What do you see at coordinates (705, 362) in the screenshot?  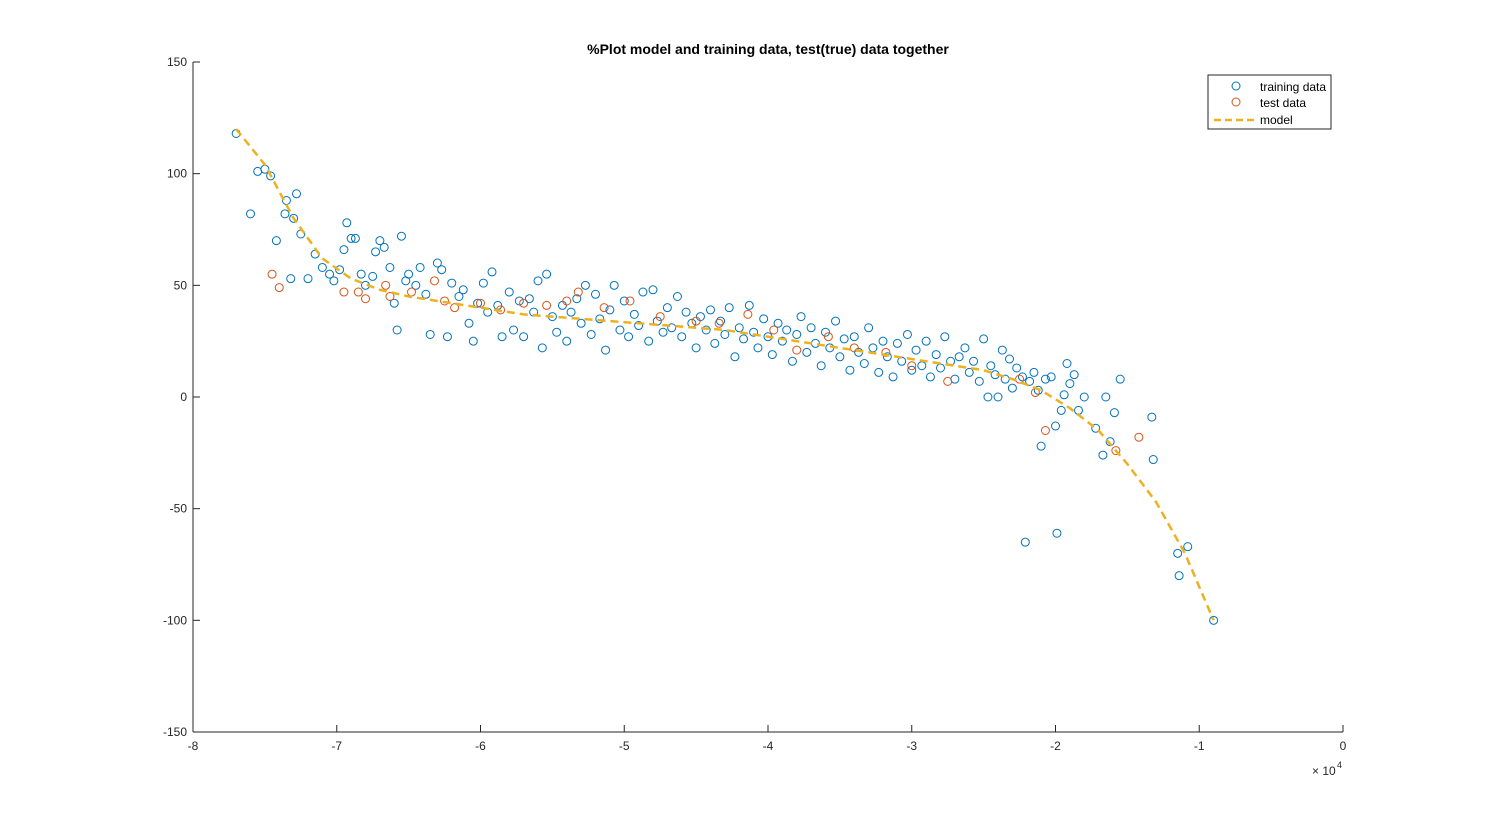 I see `test-data-series` at bounding box center [705, 362].